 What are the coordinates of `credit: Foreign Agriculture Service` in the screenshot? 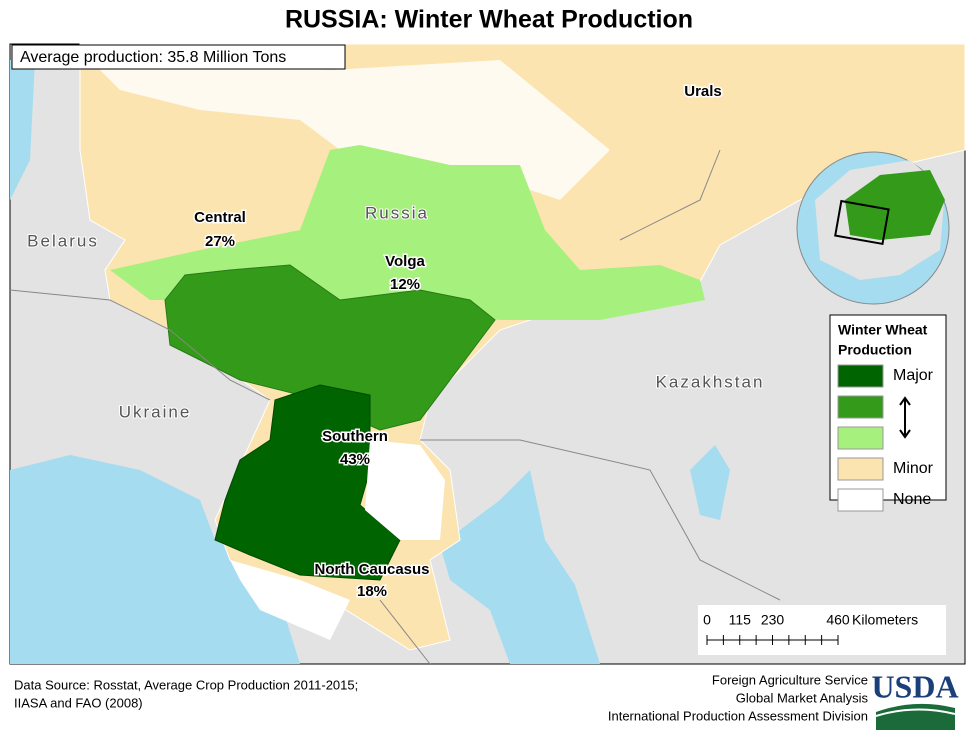 It's located at (790, 679).